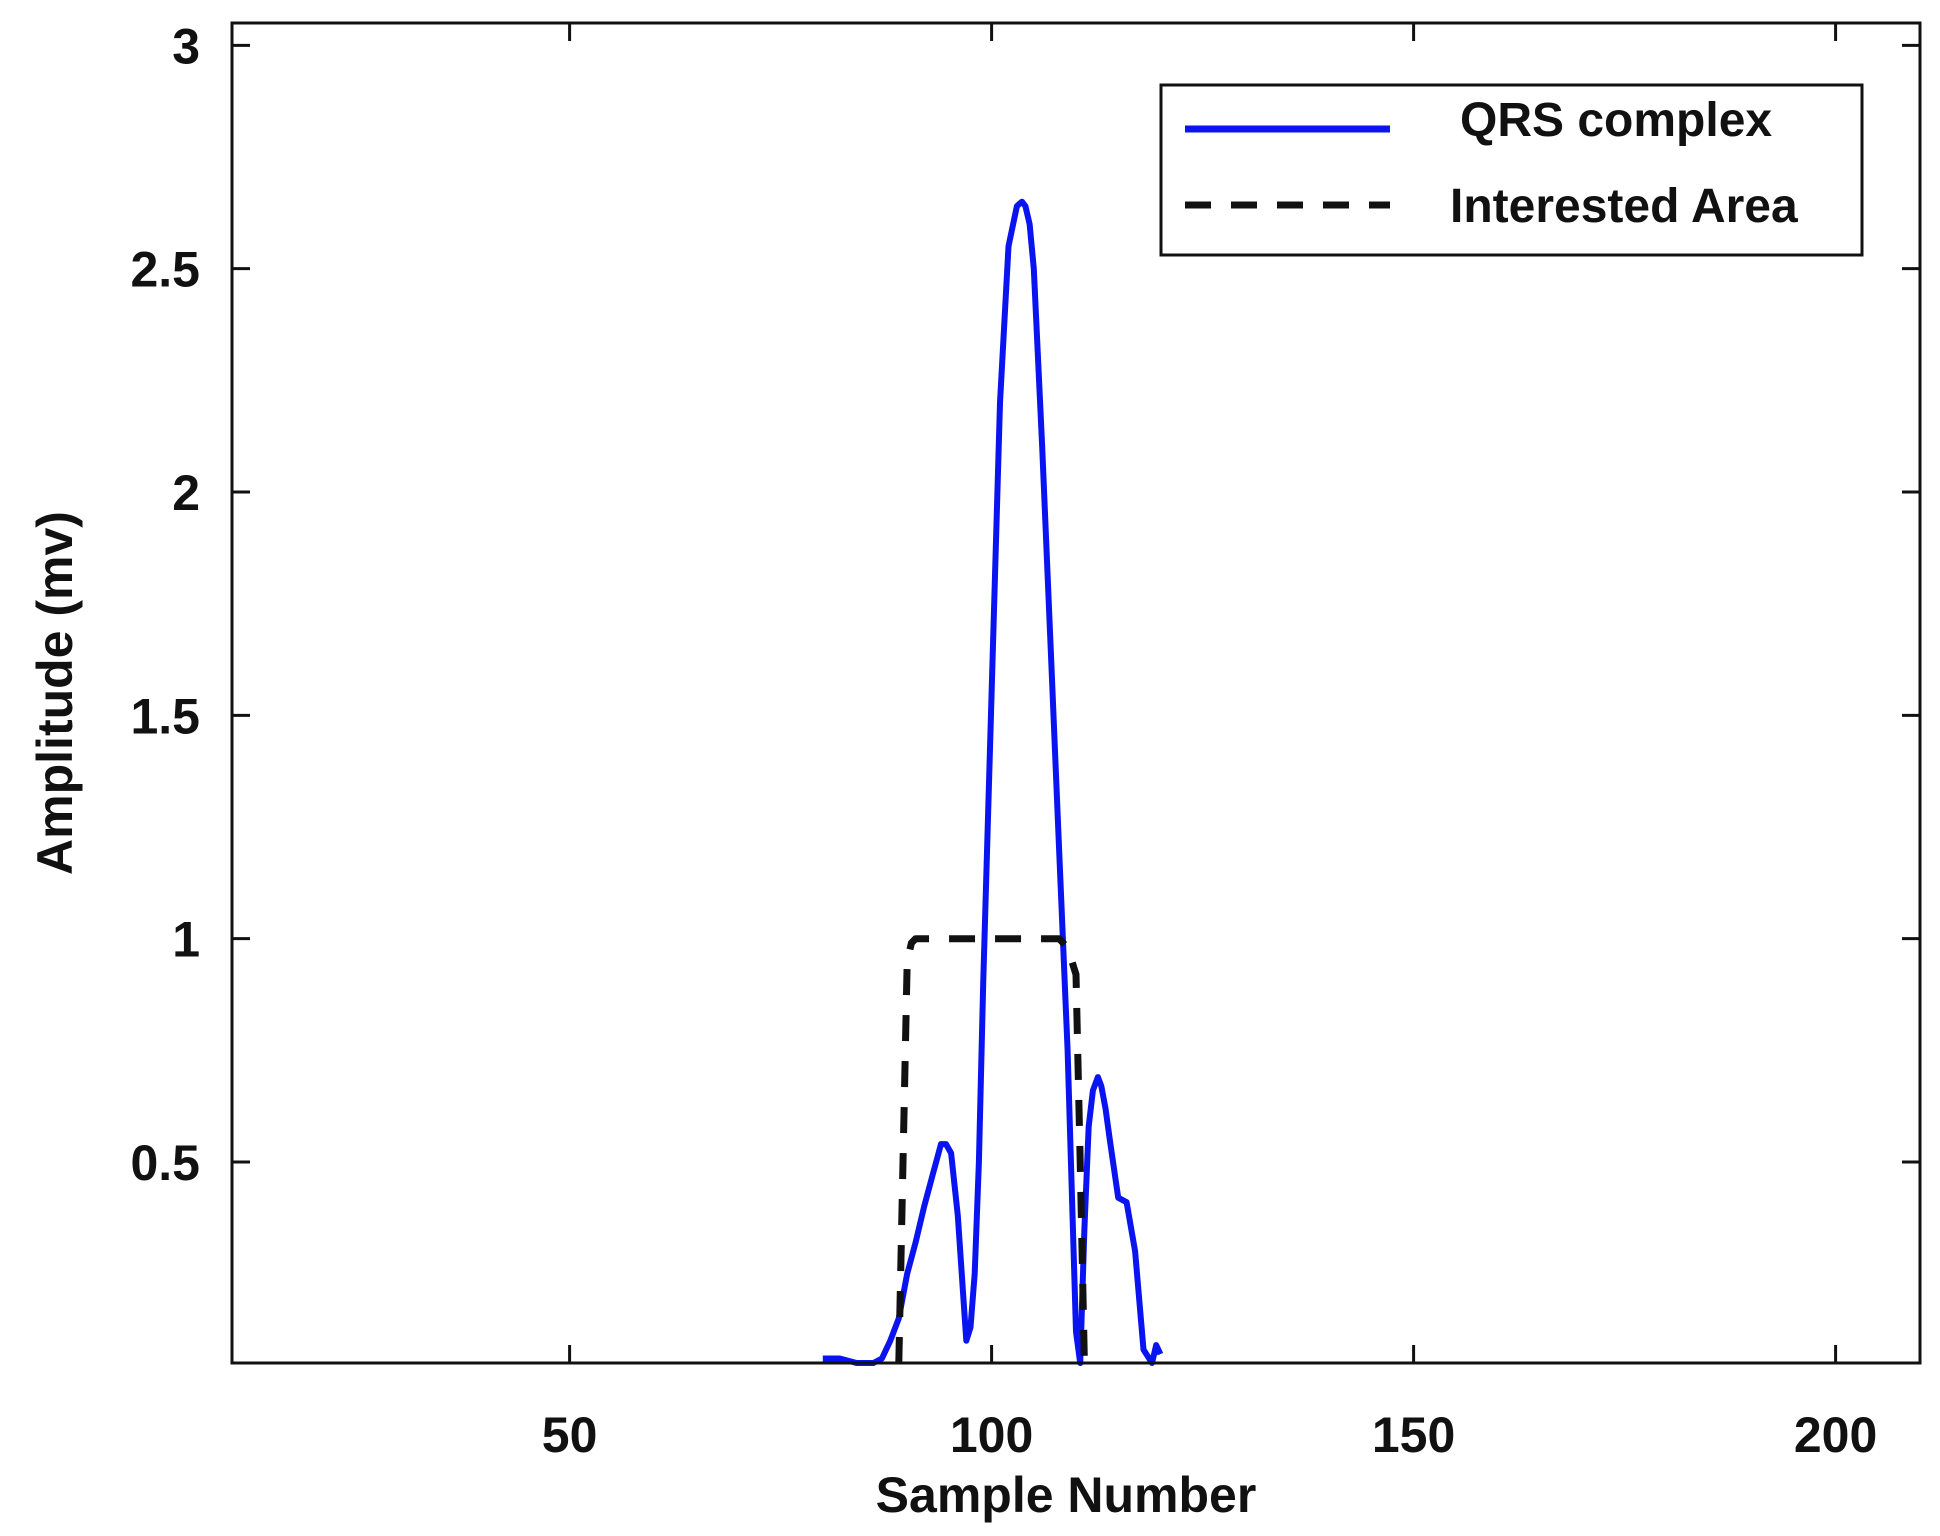  What do you see at coordinates (1624, 206) in the screenshot?
I see `legend-label-interested-area: Interested Area` at bounding box center [1624, 206].